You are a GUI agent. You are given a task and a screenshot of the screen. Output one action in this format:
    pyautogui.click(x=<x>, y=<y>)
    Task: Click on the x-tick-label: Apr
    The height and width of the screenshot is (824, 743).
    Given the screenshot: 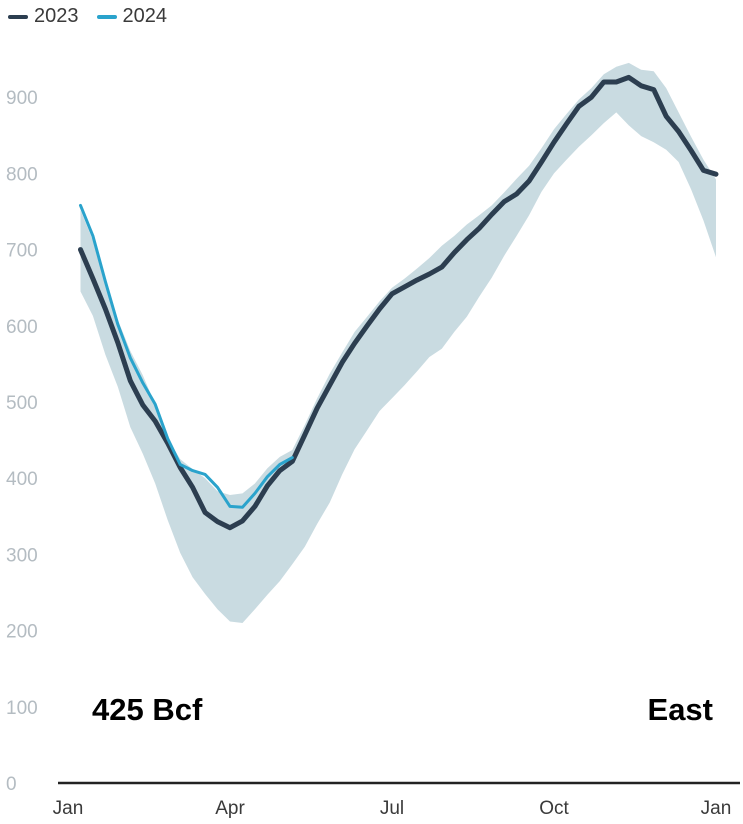 What is the action you would take?
    pyautogui.click(x=230, y=808)
    